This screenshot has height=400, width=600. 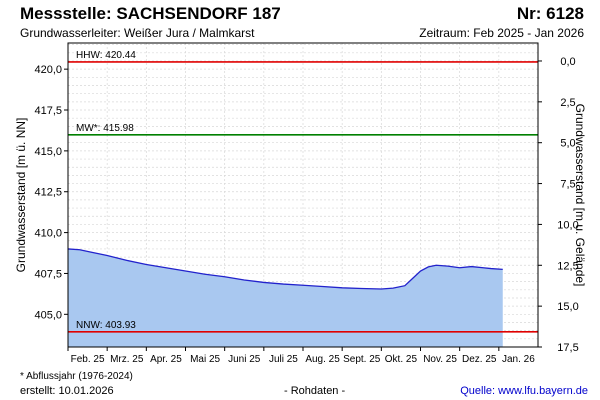 I want to click on y-tick-label: 415,0, so click(x=48, y=152).